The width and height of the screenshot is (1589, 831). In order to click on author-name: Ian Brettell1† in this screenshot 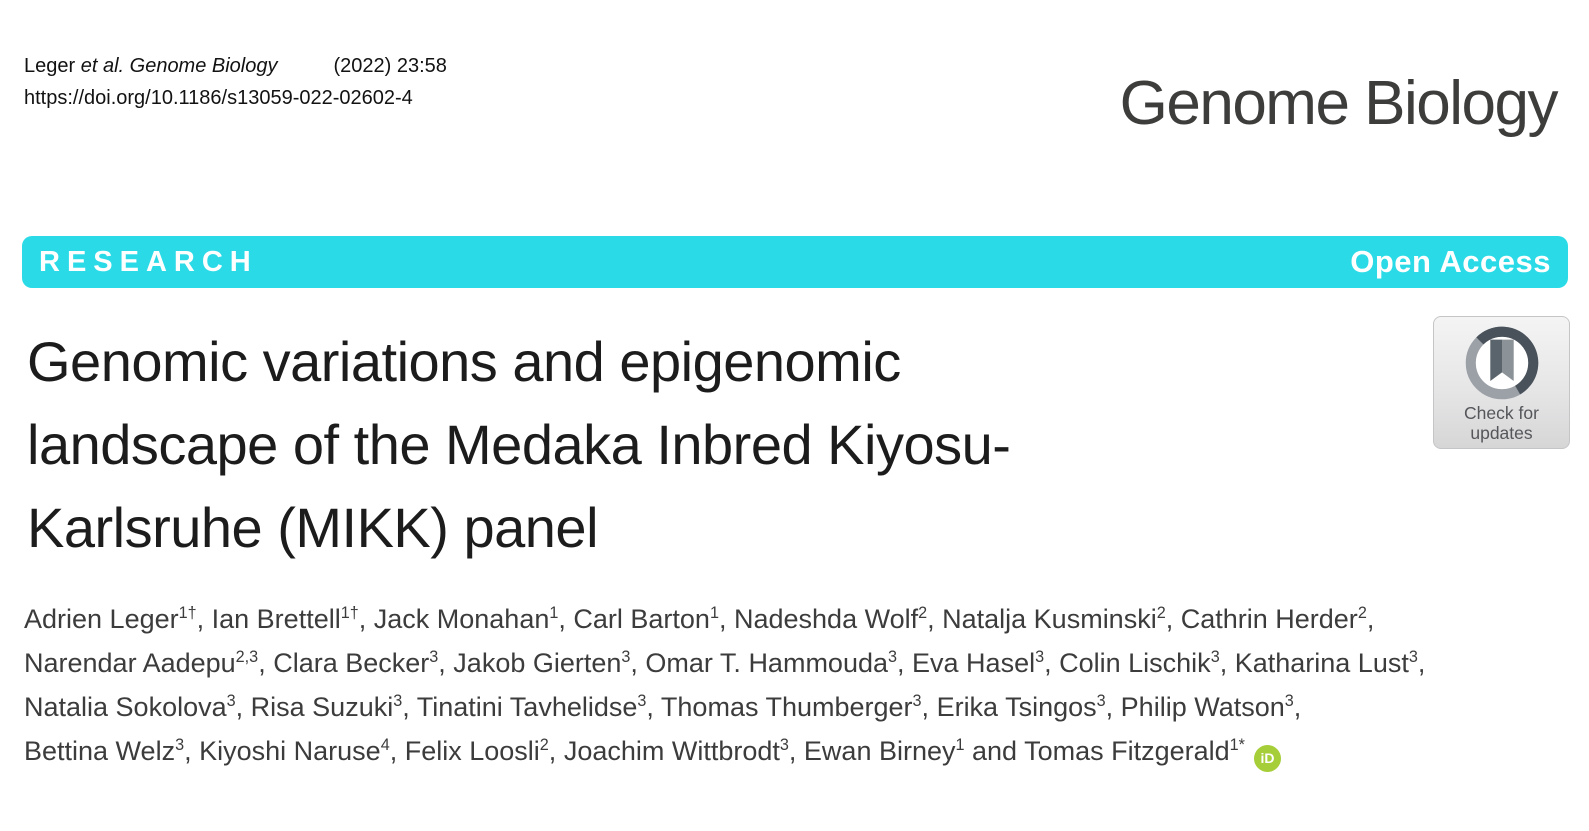, I will do `click(285, 619)`.